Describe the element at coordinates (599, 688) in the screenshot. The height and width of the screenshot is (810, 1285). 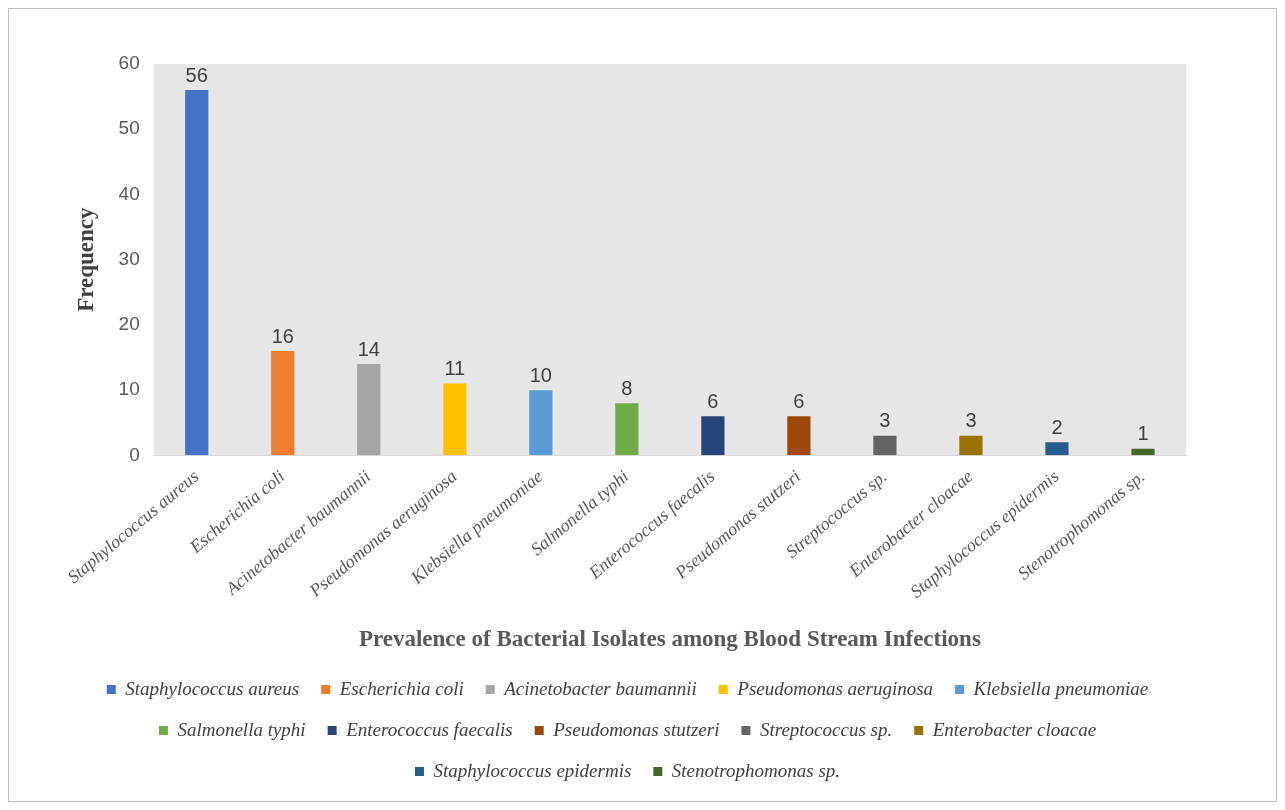
I see `legend-label: Acinetobacter baumannii` at that location.